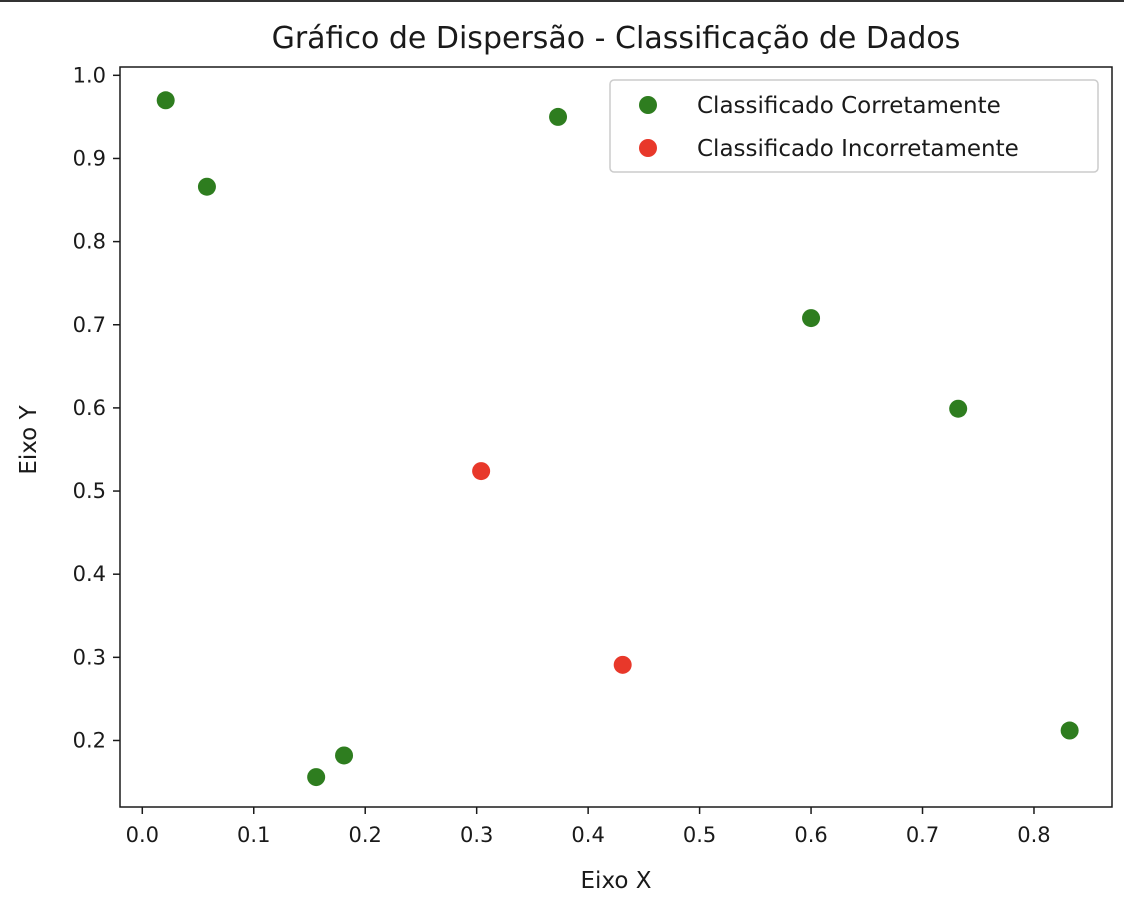 The image size is (1124, 902). What do you see at coordinates (253, 835) in the screenshot?
I see `x-tick-label: 0.1` at bounding box center [253, 835].